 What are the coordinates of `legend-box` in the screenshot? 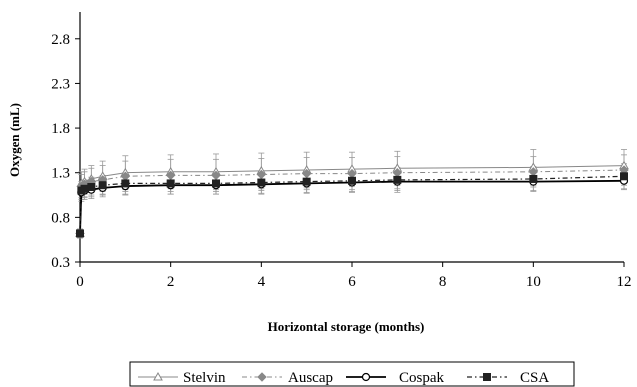 It's located at (352, 374).